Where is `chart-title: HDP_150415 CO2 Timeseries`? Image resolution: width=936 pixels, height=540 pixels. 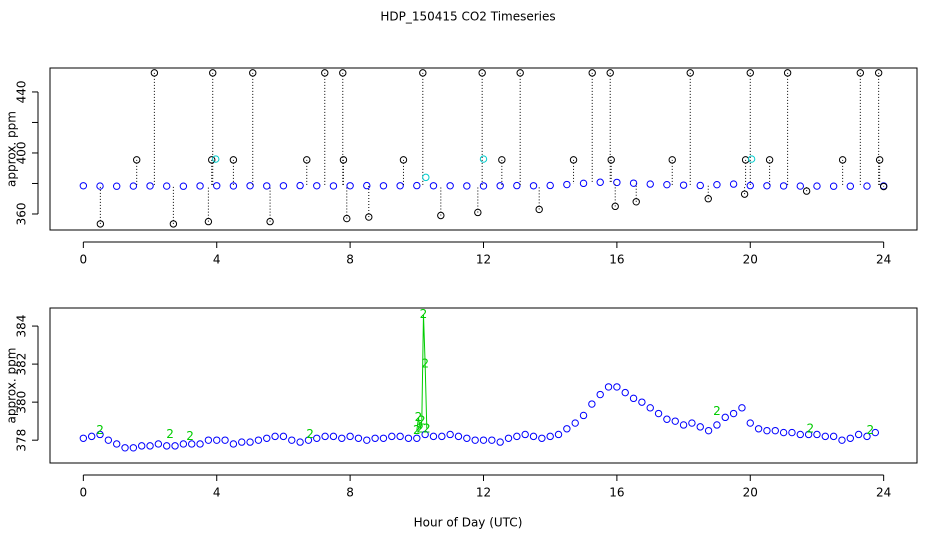
chart-title: HDP_150415 CO2 Timeseries is located at coordinates (467, 17).